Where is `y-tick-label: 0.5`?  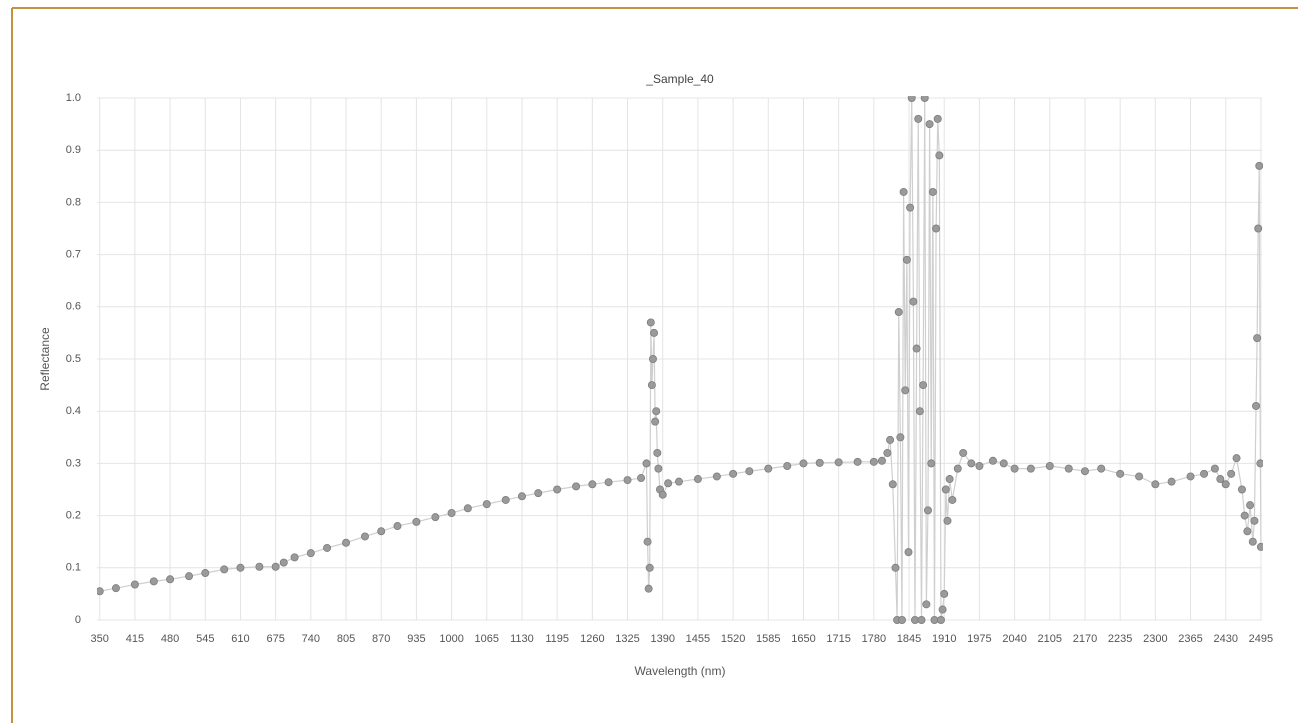 y-tick-label: 0.5 is located at coordinates (73, 359).